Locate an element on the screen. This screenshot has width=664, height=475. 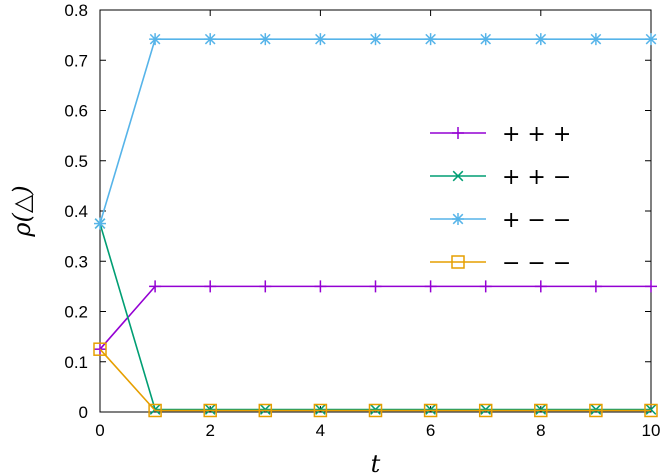
y-tick-label: 0.7 is located at coordinates (76, 60).